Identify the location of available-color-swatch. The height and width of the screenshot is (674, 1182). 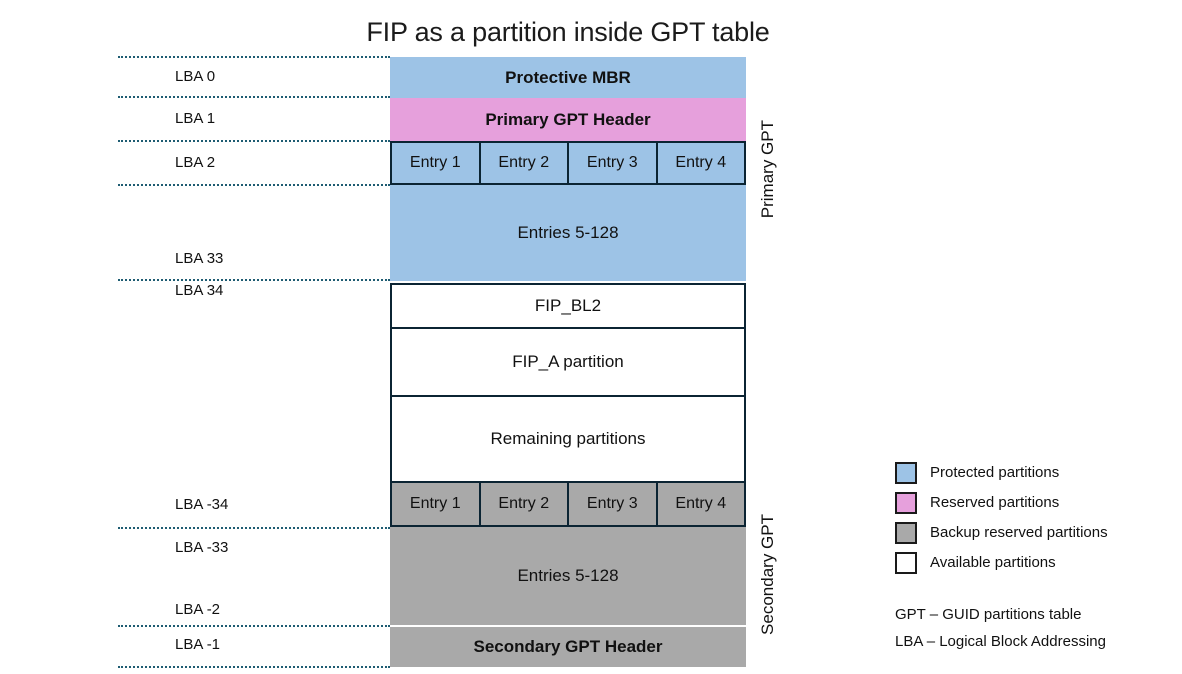
(906, 562).